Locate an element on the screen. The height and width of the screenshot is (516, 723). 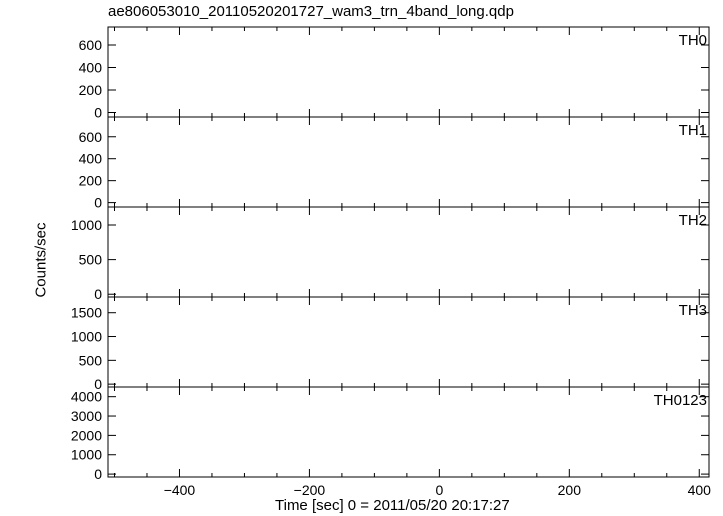
panel-frame-th0 is located at coordinates (408, 72).